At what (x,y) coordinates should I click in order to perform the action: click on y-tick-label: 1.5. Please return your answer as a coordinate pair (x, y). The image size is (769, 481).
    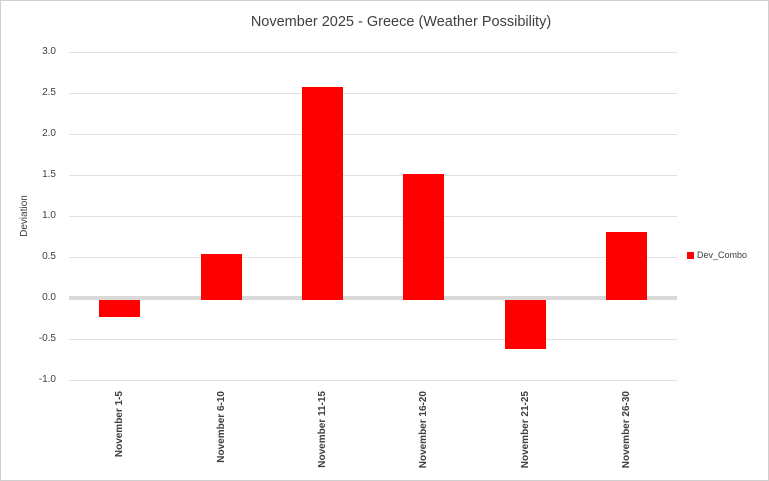
    Looking at the image, I should click on (49, 174).